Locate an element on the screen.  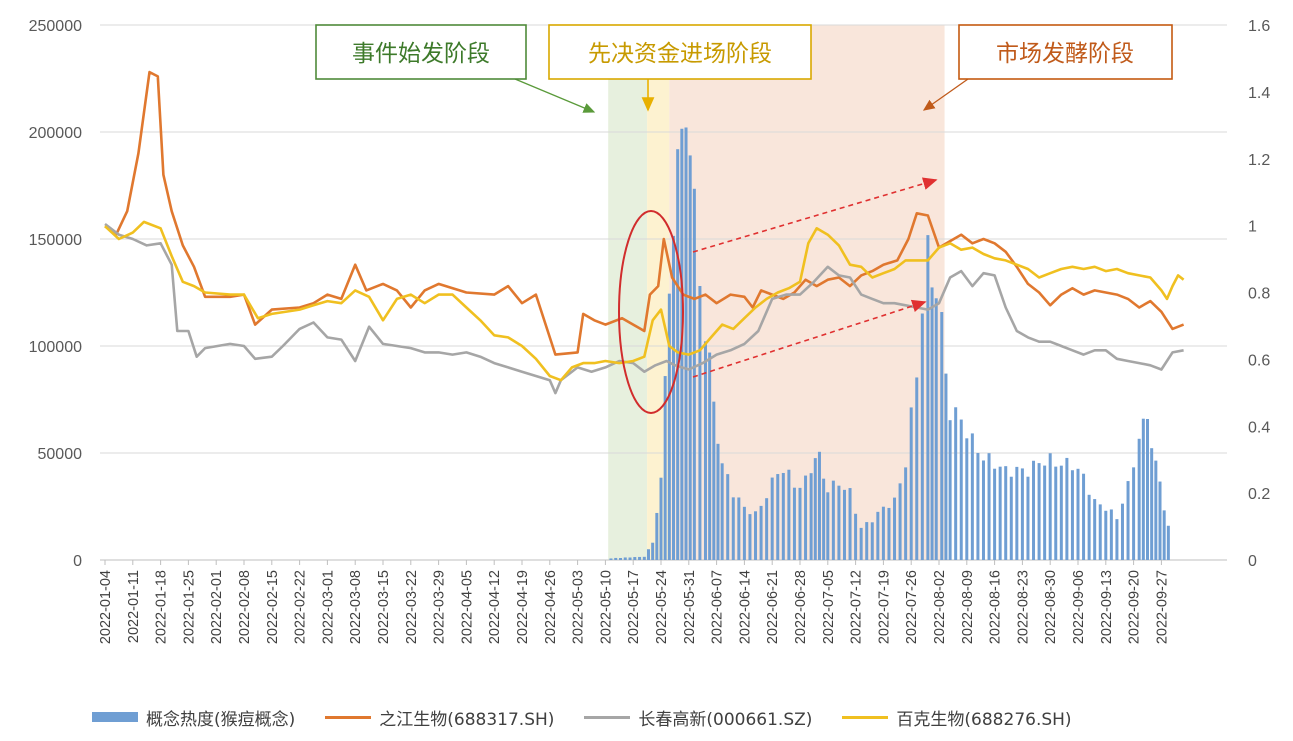
legend-swatch-zhijiang is located at coordinates (348, 717).